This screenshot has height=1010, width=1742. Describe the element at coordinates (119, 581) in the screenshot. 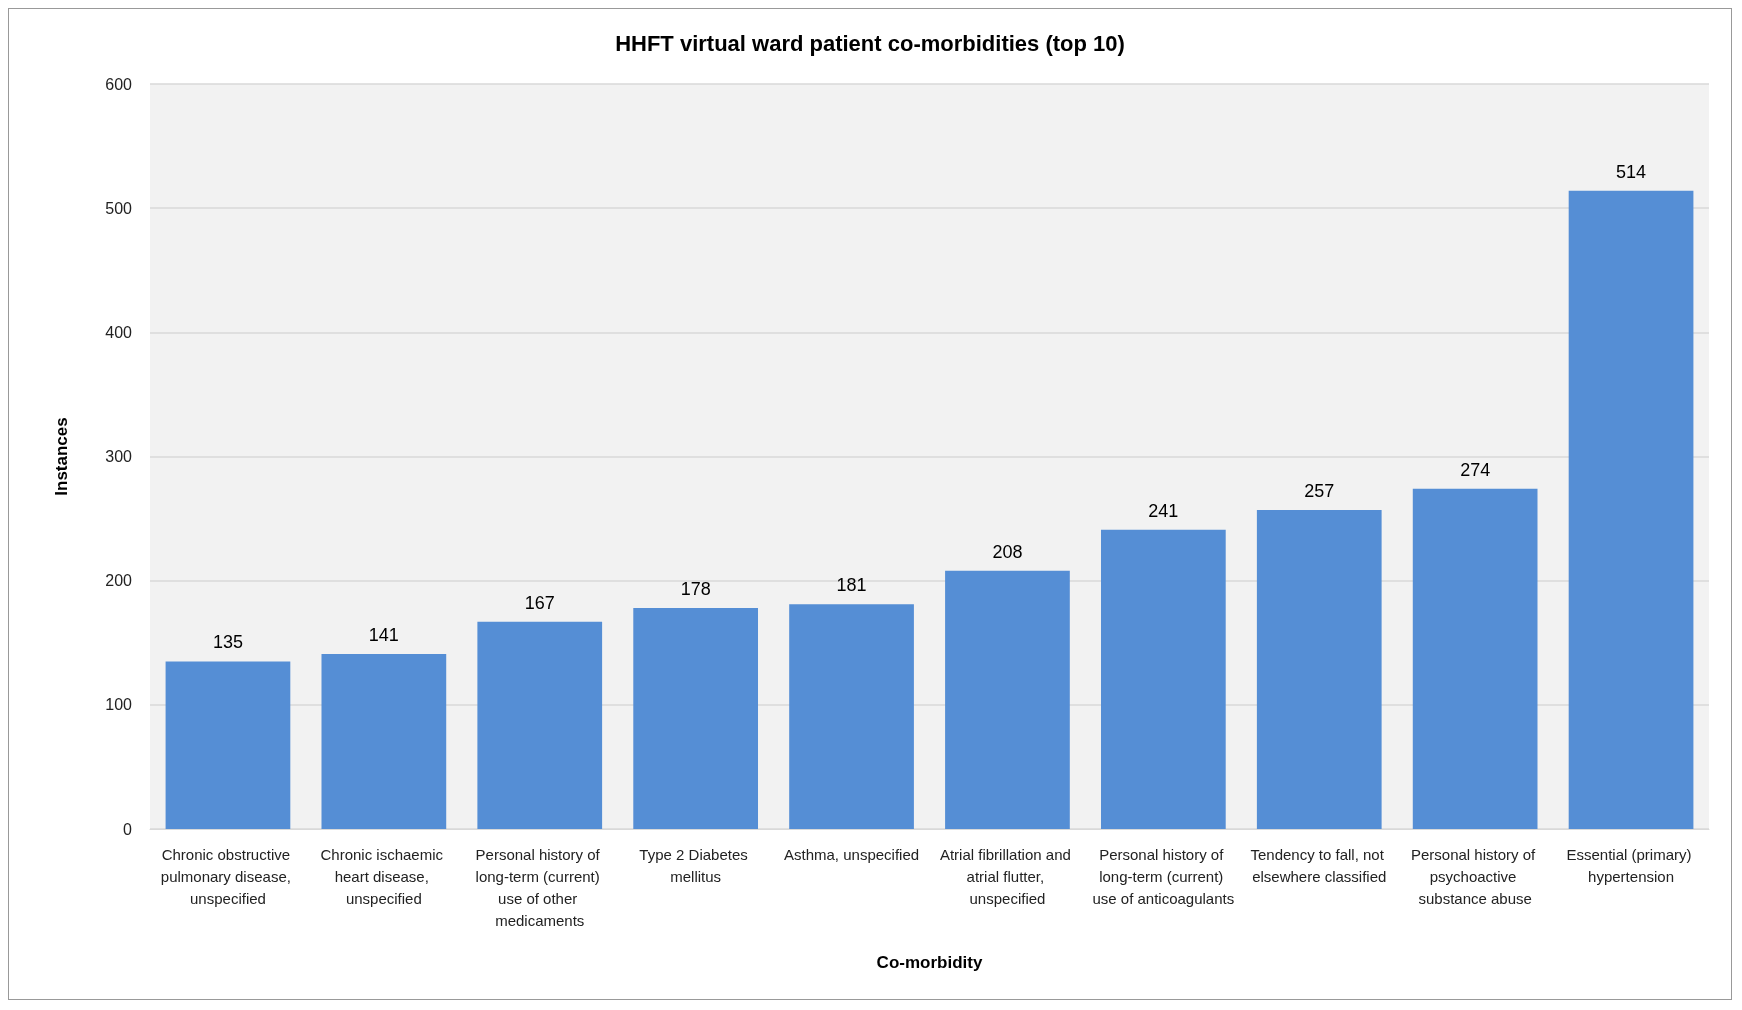

I see `y-tick-label: 200` at that location.